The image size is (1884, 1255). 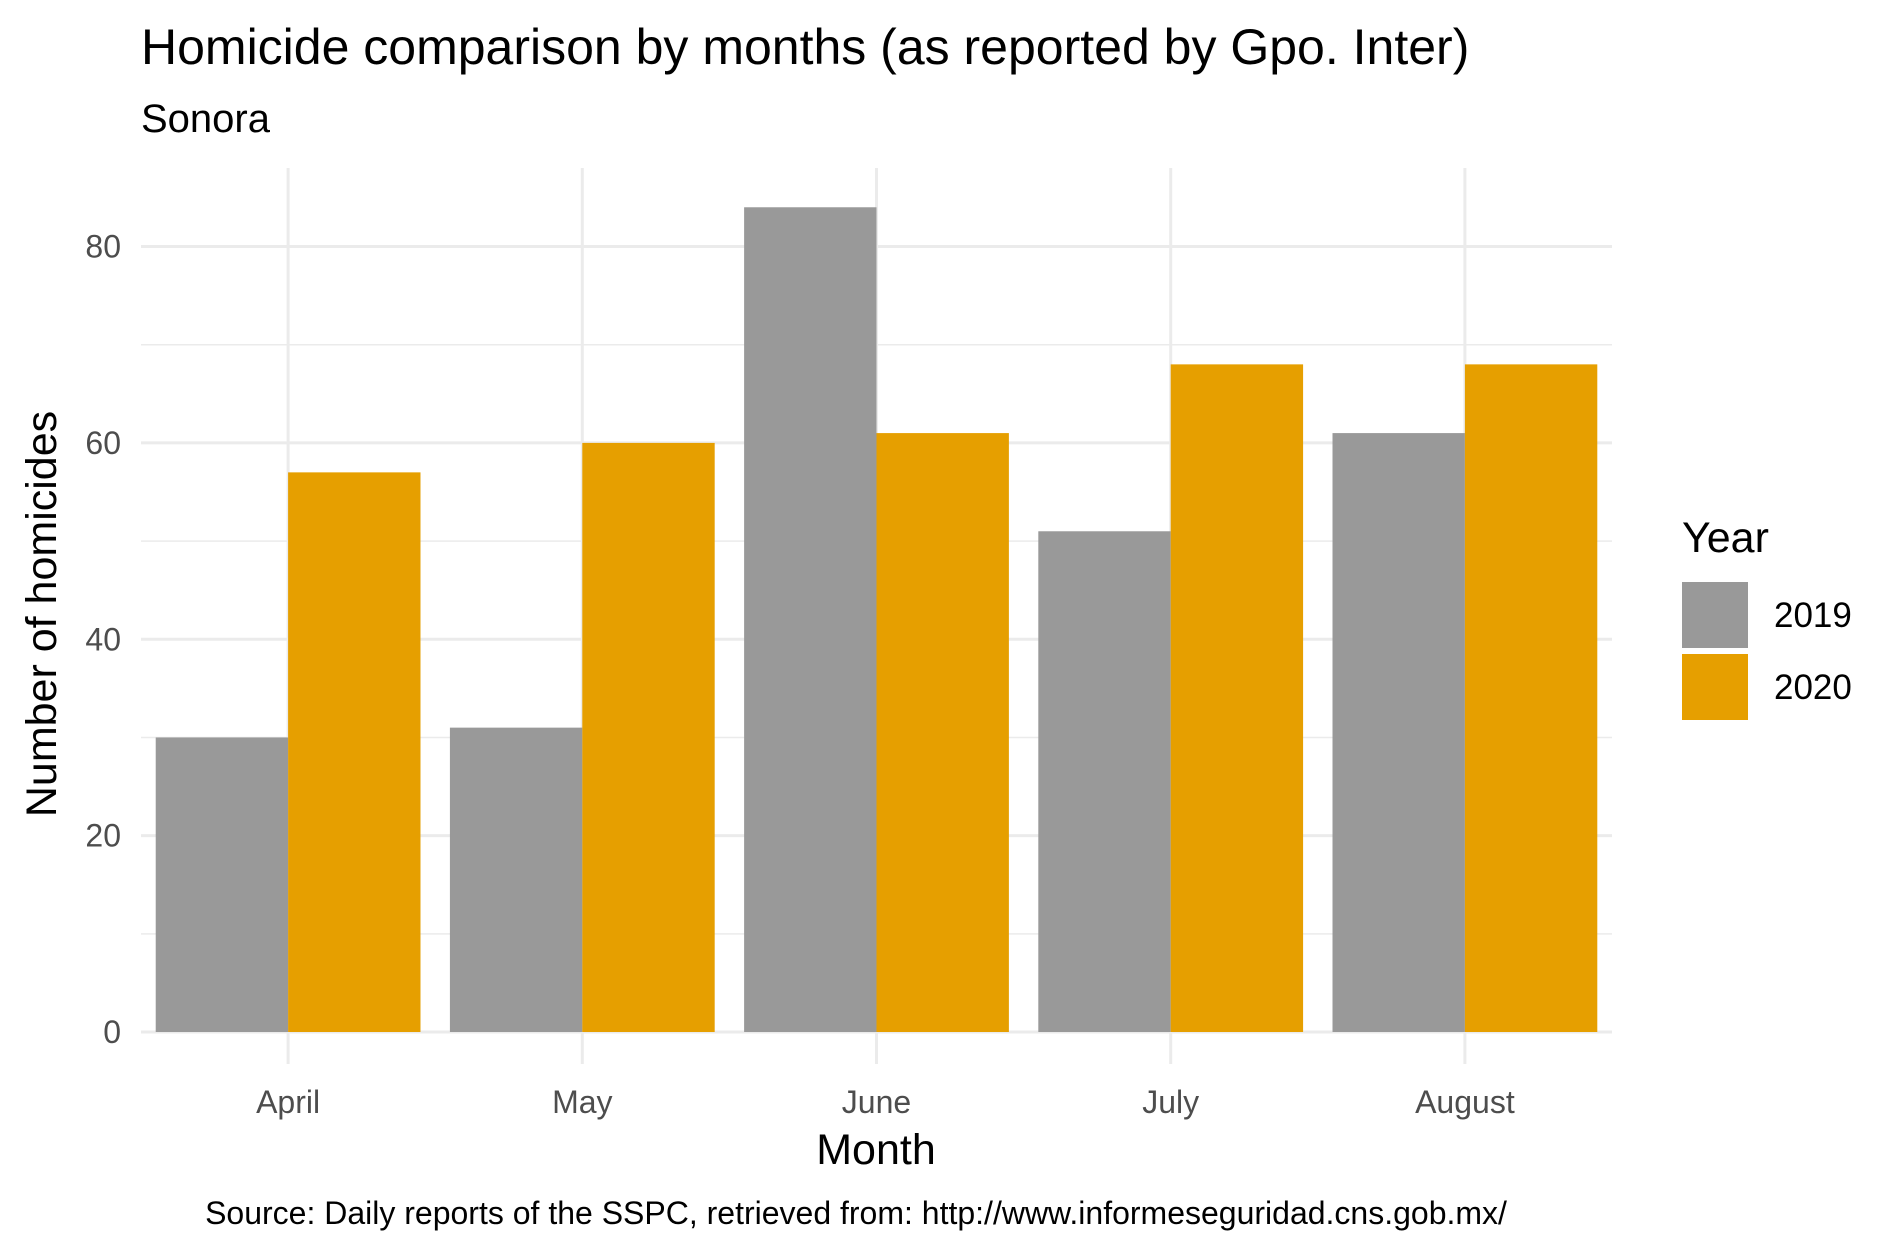 What do you see at coordinates (1104, 781) in the screenshot?
I see `bar-2019-july` at bounding box center [1104, 781].